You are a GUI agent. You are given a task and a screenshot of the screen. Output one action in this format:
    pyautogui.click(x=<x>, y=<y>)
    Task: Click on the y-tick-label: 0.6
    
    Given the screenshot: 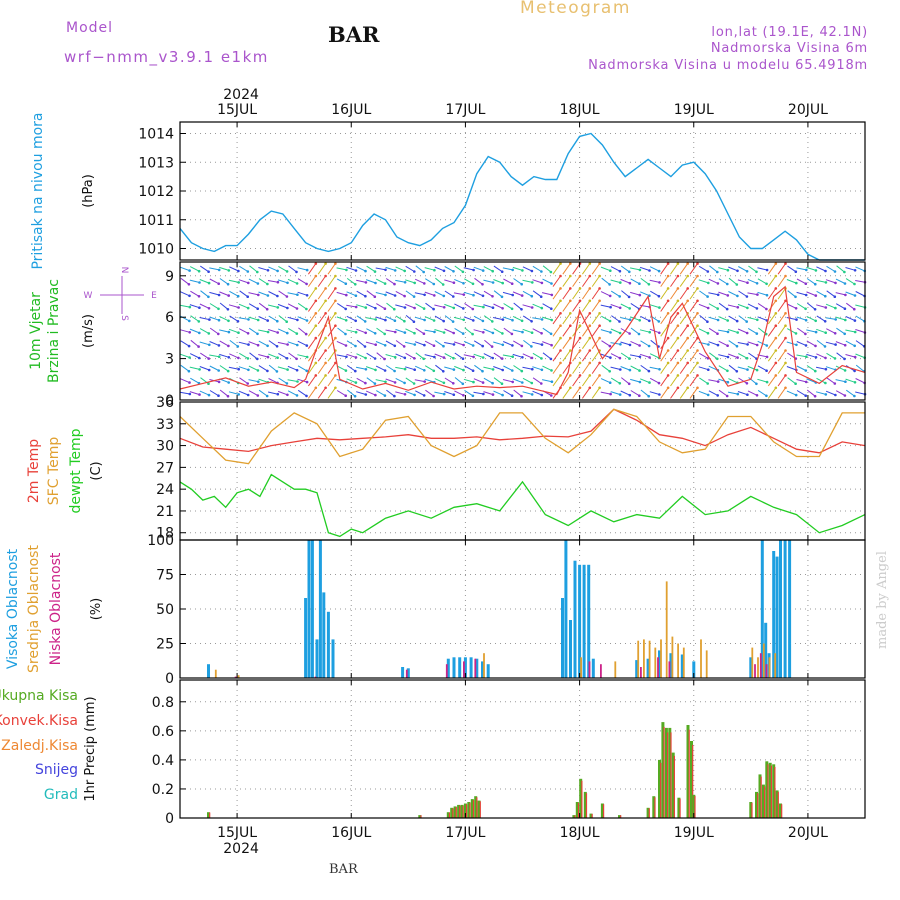 What is the action you would take?
    pyautogui.click(x=163, y=732)
    